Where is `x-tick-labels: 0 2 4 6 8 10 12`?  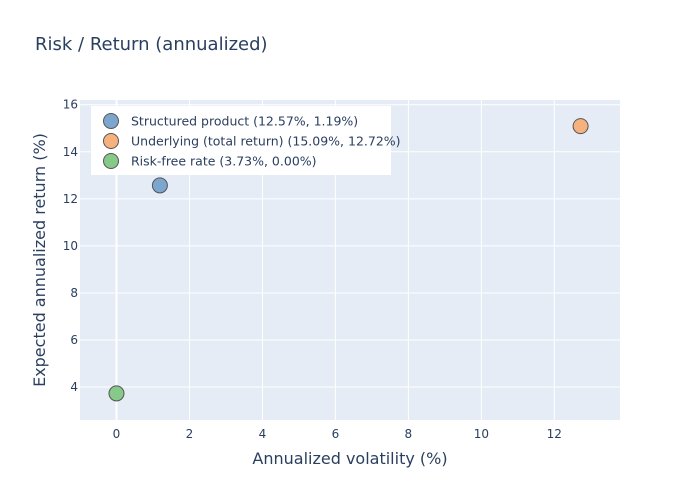
x-tick-labels: 0 2 4 6 8 10 12 is located at coordinates (337, 434).